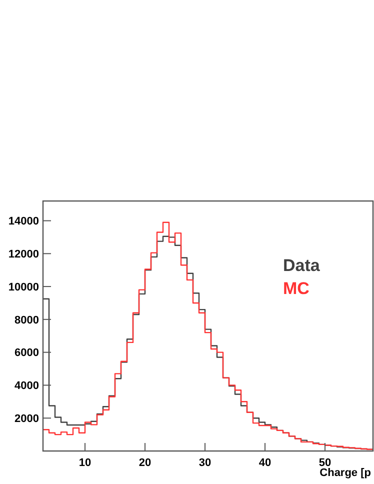  Describe the element at coordinates (205, 463) in the screenshot. I see `x-tick-label: 30` at that location.